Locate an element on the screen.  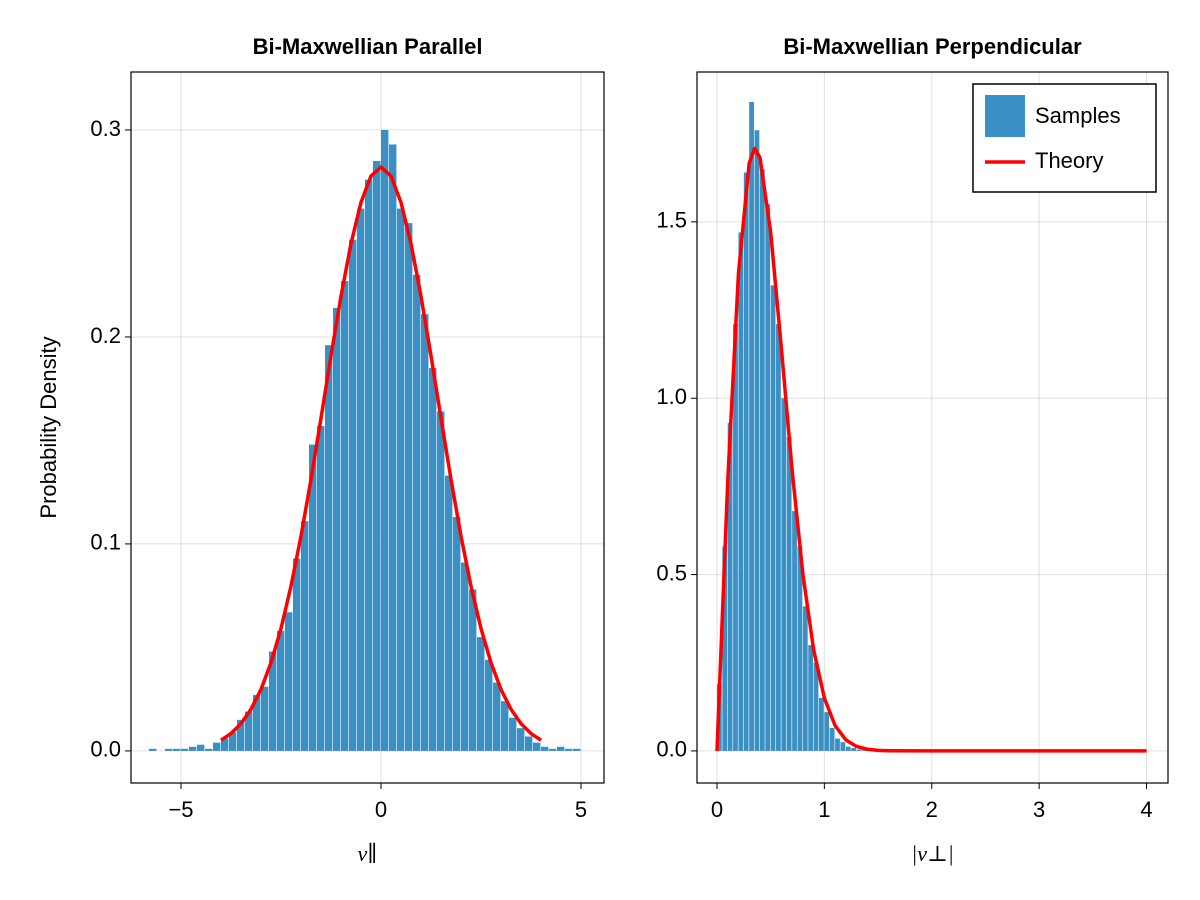
x-tick-label: 3 is located at coordinates (1039, 809).